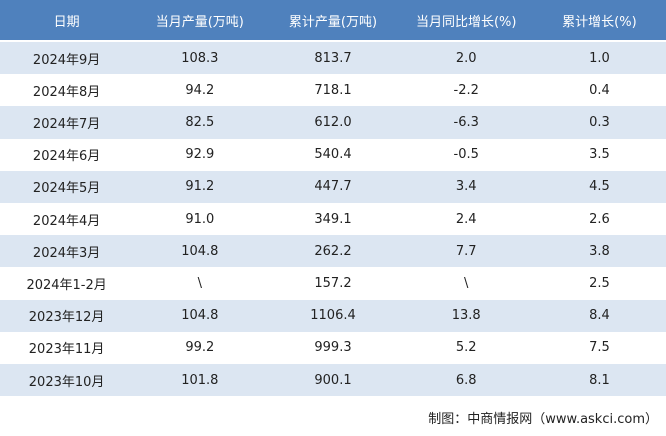 This screenshot has height=436, width=666. I want to click on table-row: 2024年8月 94.2 718.1 -2.2 0.4, so click(333, 90).